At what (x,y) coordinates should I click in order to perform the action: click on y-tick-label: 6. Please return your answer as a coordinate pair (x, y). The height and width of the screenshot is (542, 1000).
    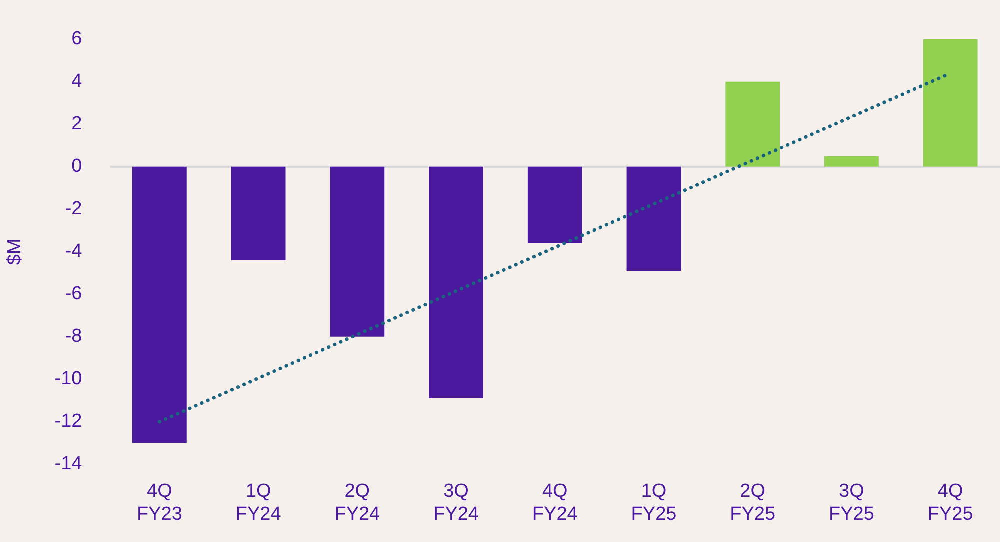
    Looking at the image, I should click on (77, 39).